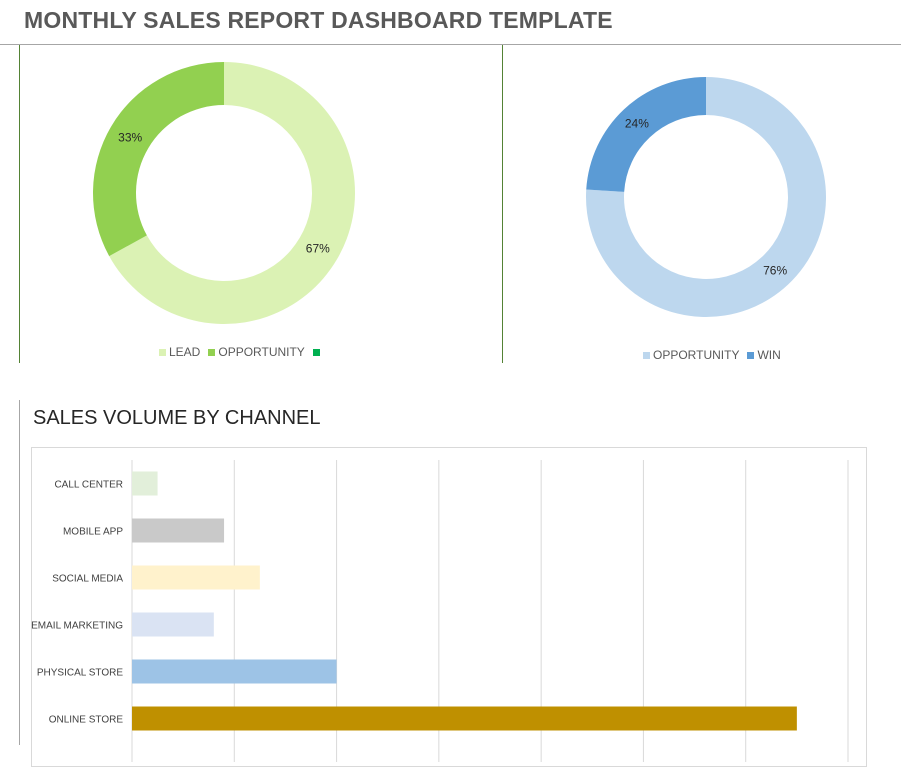 This screenshot has width=901, height=767. I want to click on title-divider, so click(450, 44).